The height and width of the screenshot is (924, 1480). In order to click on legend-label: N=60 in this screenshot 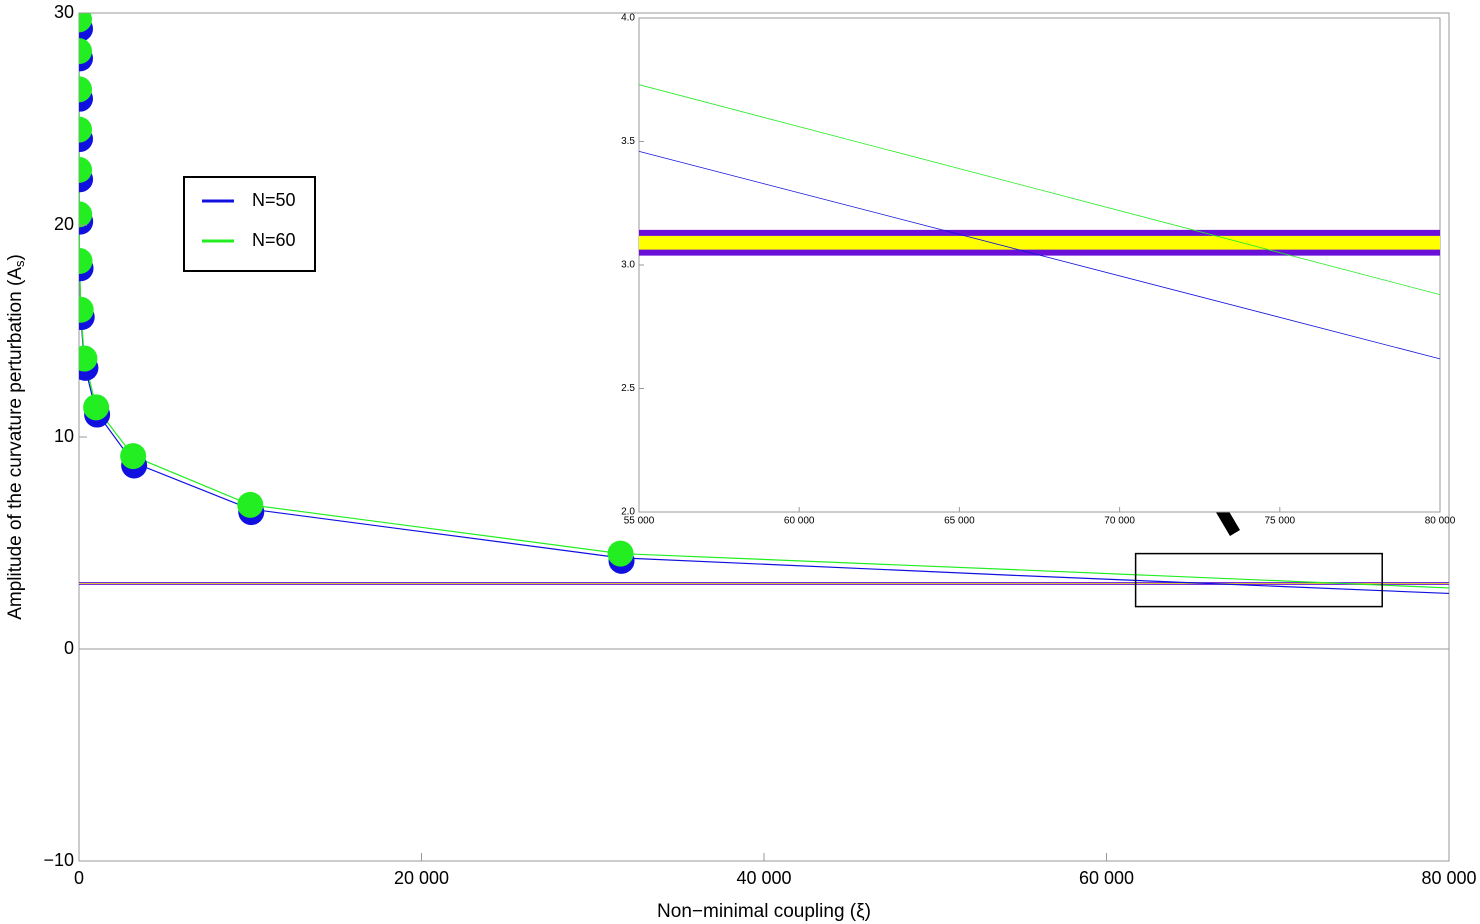, I will do `click(274, 240)`.